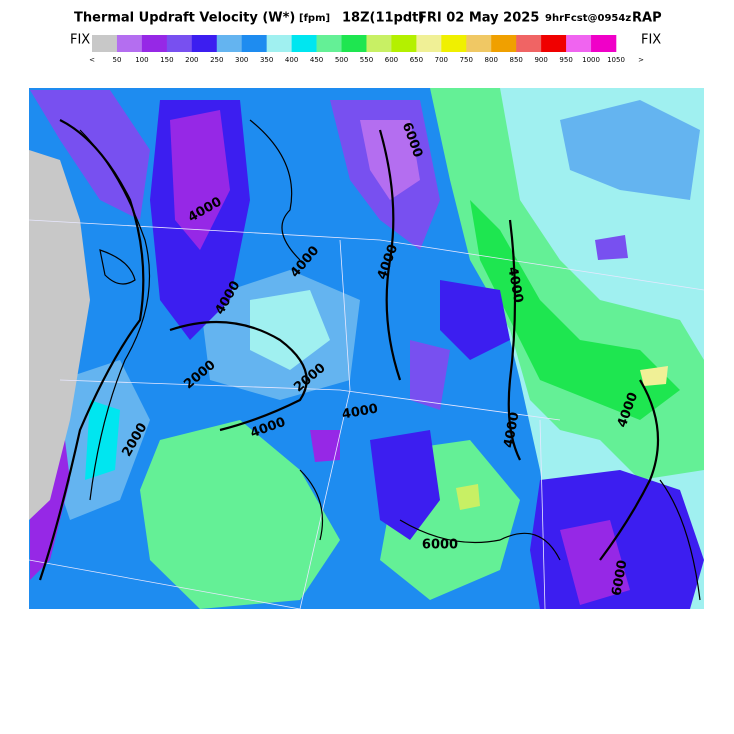  I want to click on colorbar-label: 550, so click(366, 60).